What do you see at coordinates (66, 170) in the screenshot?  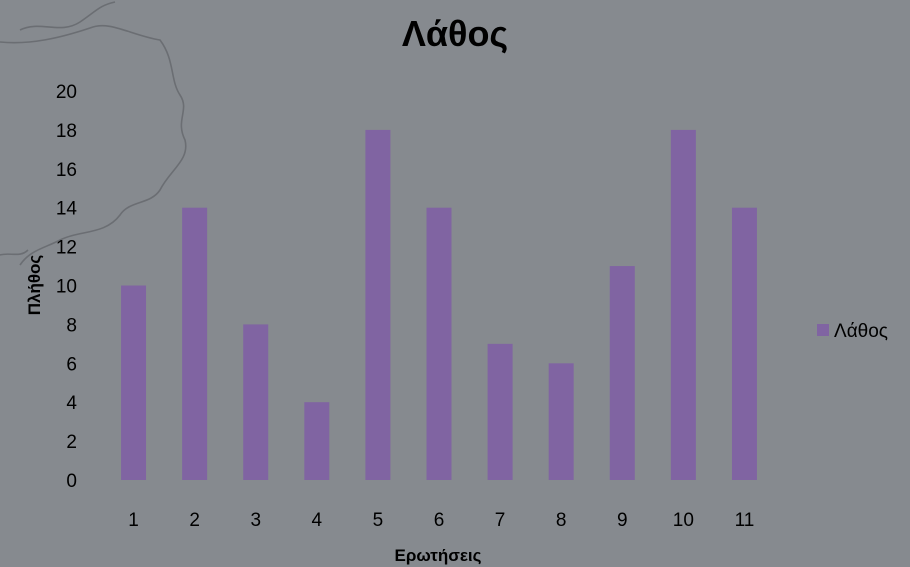 I see `y-tick-label: 16` at bounding box center [66, 170].